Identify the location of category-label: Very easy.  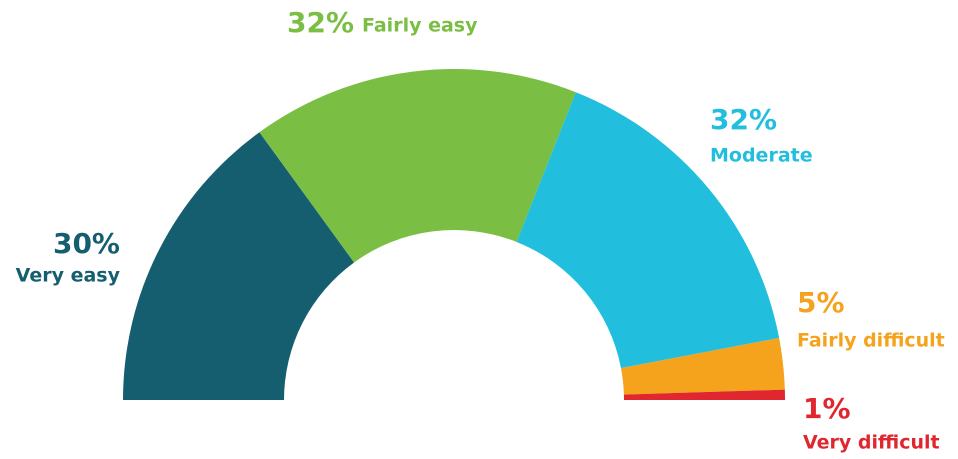
(68, 276).